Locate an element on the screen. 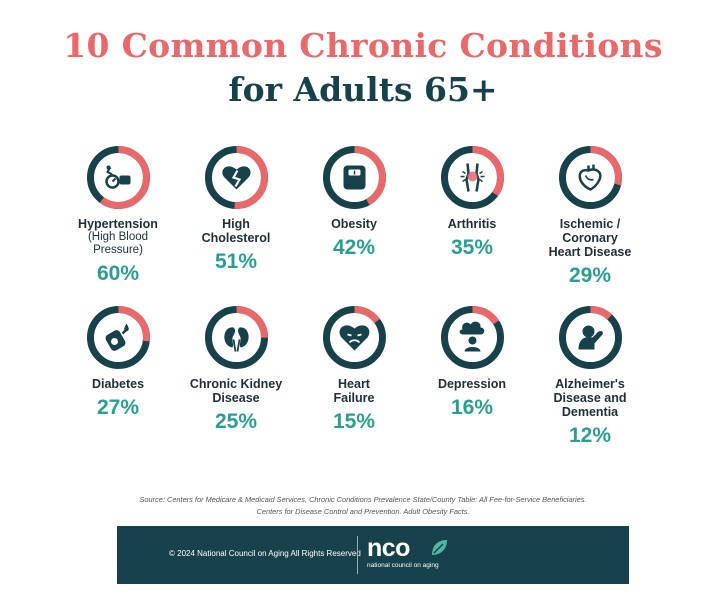 The height and width of the screenshot is (606, 726). condition-label-line: Arthritis is located at coordinates (472, 224).